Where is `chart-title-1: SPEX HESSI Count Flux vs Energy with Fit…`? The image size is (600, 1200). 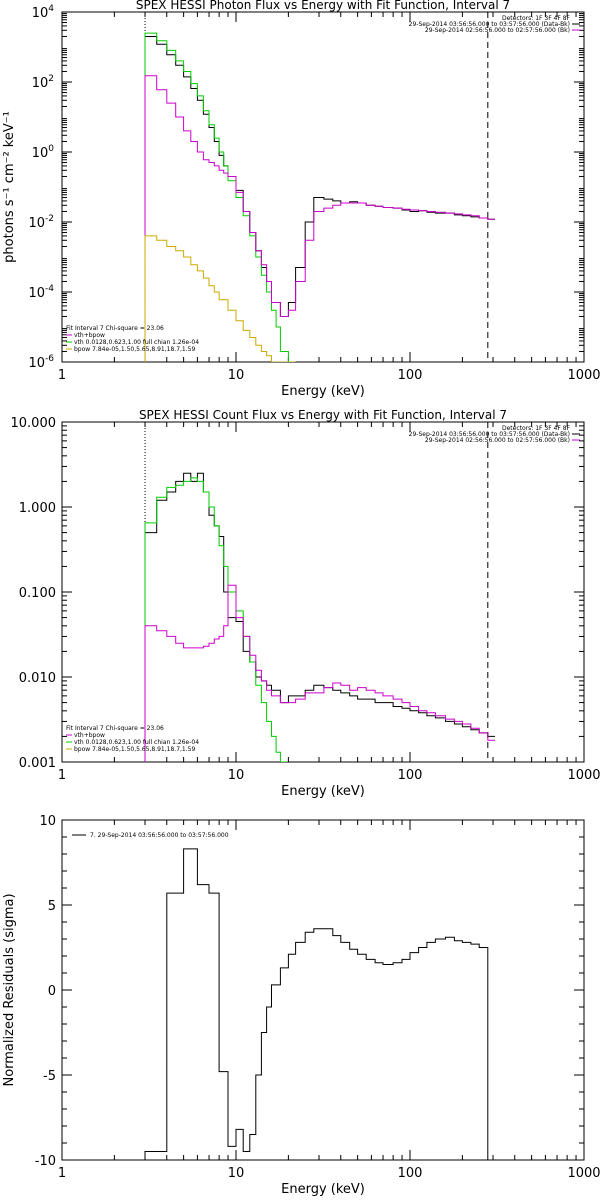
chart-title-1: SPEX HESSI Count Flux vs Energy with Fit… is located at coordinates (323, 415).